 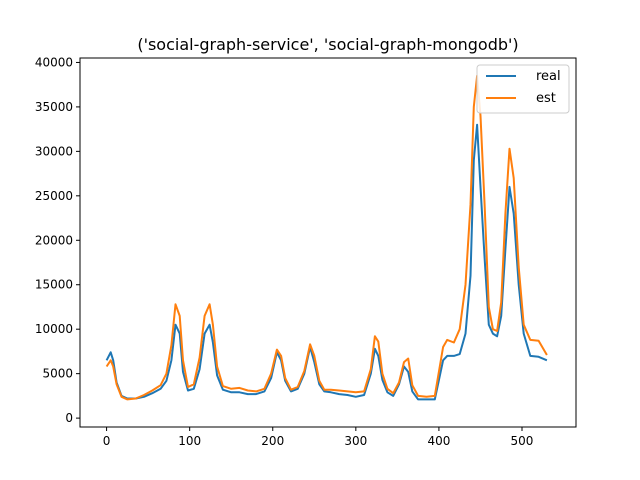 I want to click on x-tick-label: 500, so click(x=522, y=441).